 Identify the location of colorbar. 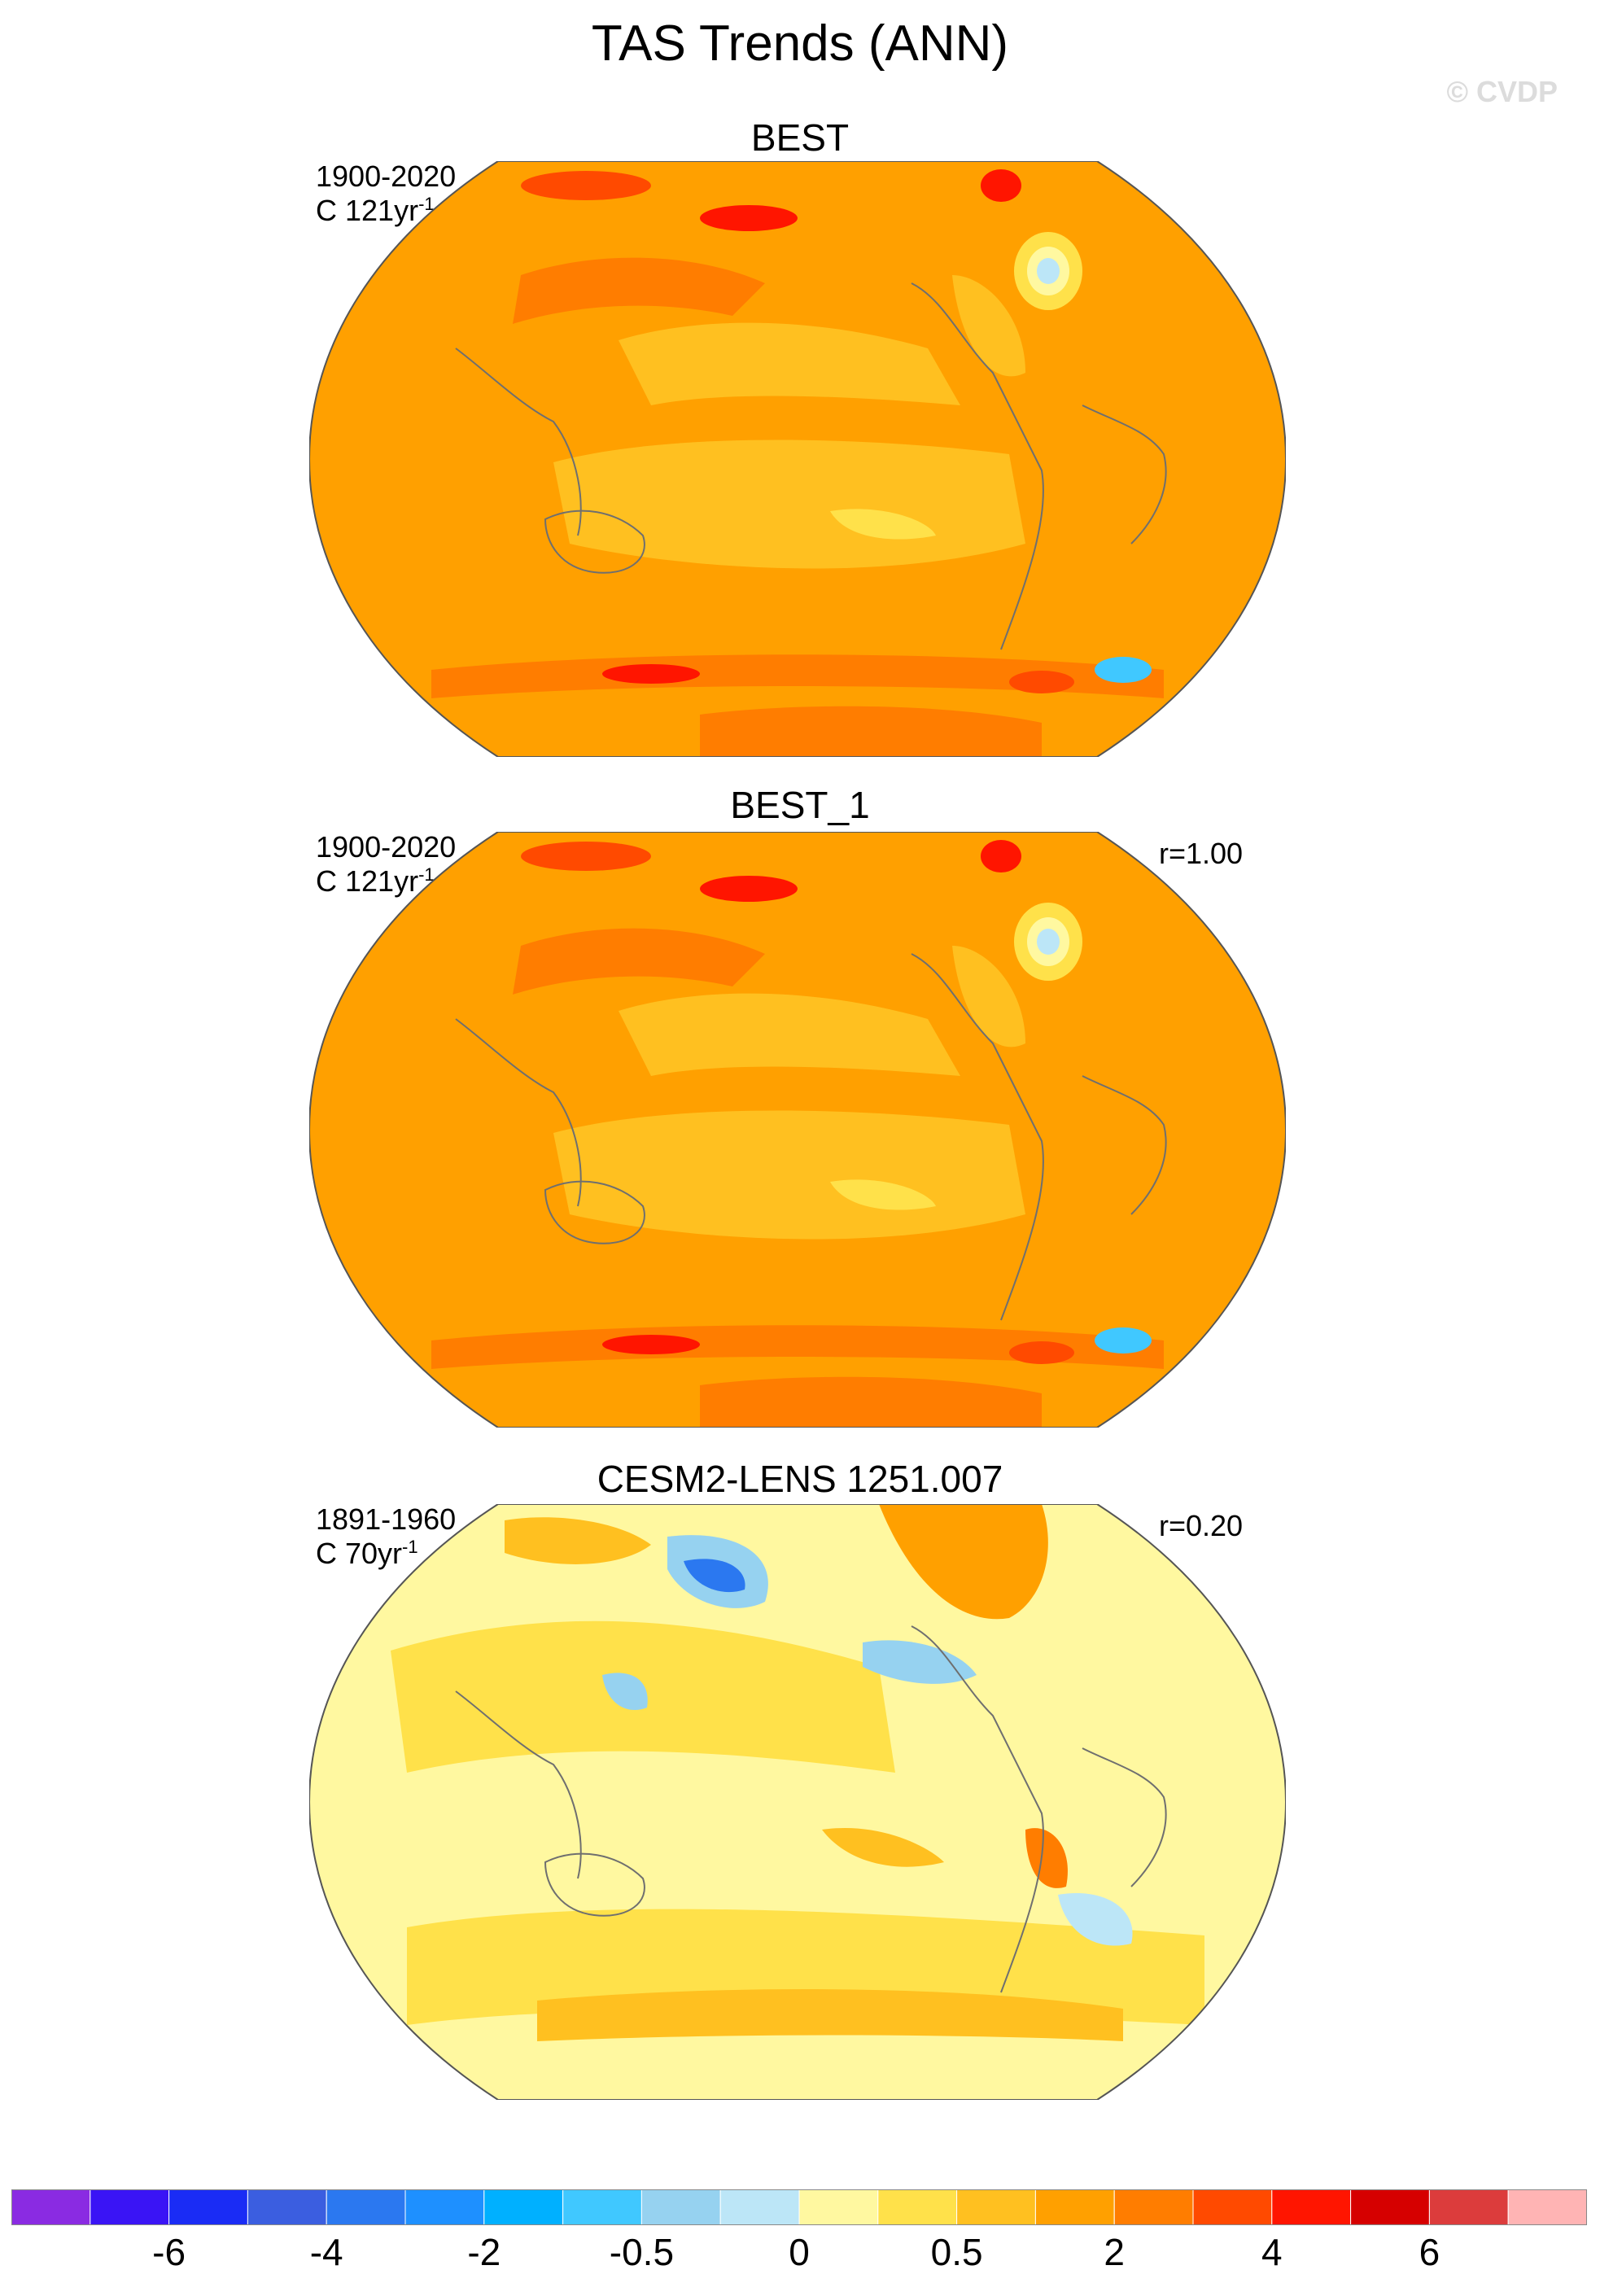
(799, 2207).